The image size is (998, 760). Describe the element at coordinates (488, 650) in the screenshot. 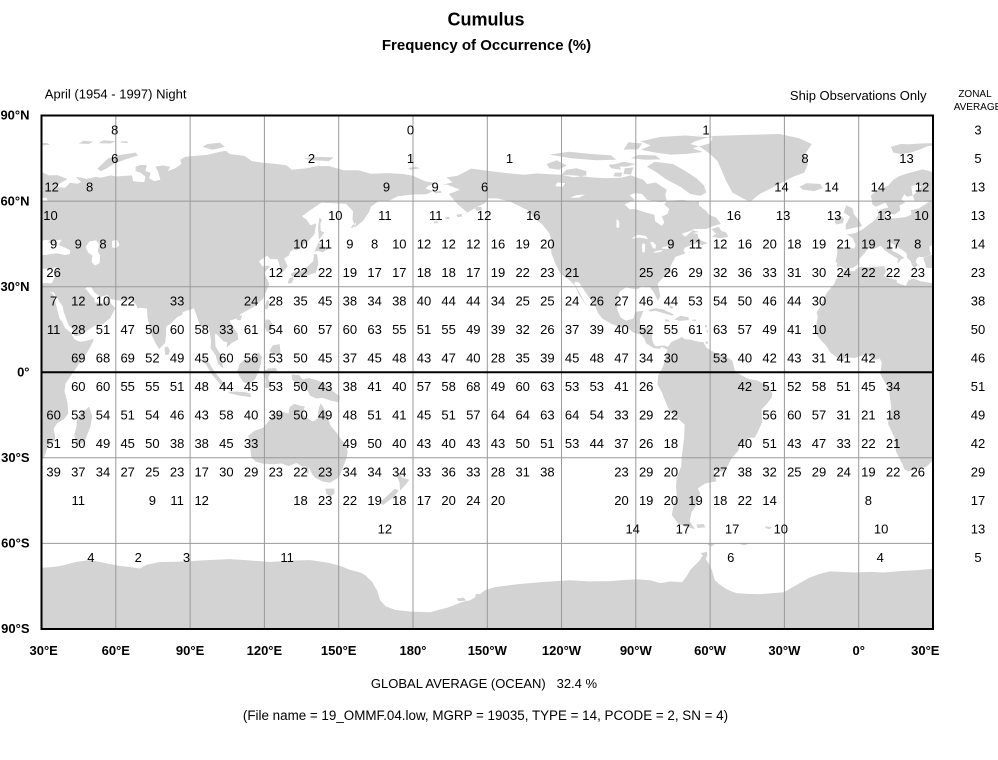

I see `svg-text: 150°W` at that location.